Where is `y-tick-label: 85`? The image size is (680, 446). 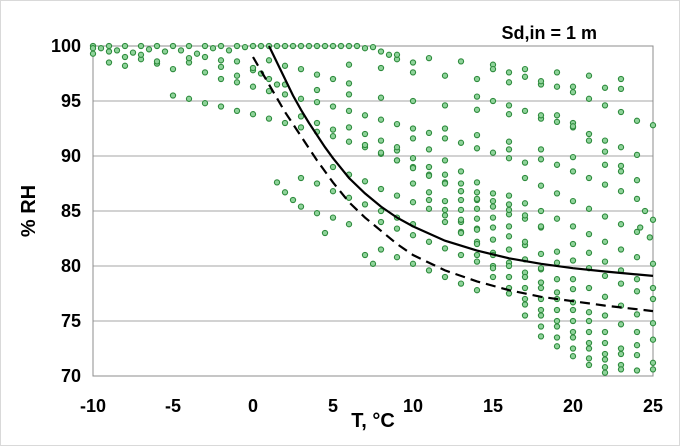
y-tick-label: 85 is located at coordinates (71, 211).